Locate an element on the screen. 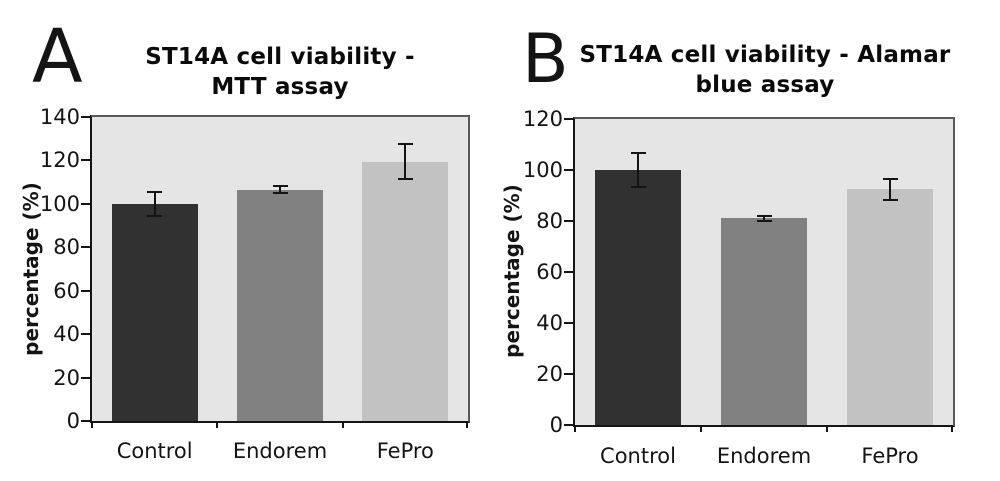 This screenshot has width=1000, height=481. chart-title-alamar-blue: ST14A cell viability - Alamar blue assay is located at coordinates (765, 70).